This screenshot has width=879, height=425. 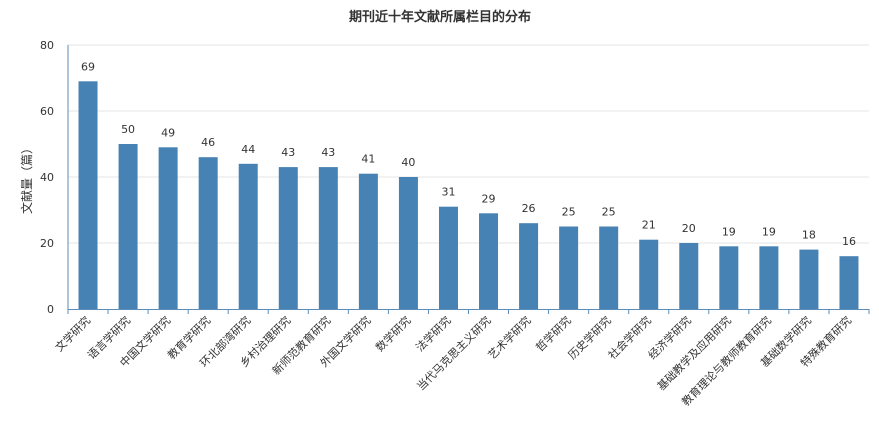 I want to click on category-label: 艺术学研究, so click(x=509, y=337).